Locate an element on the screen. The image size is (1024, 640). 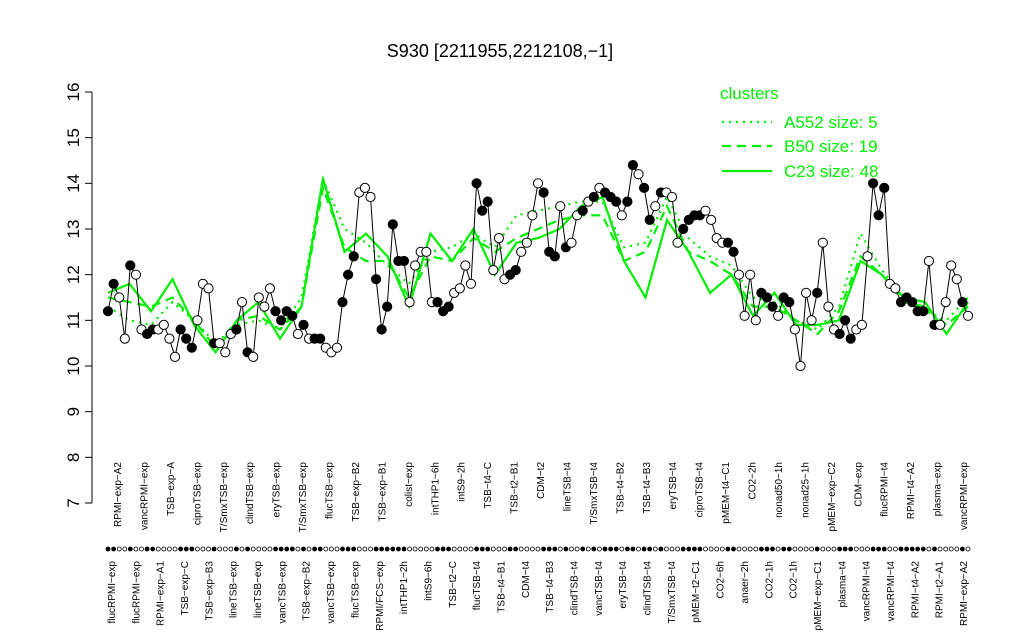
y-tick-label: 9 is located at coordinates (73, 411).